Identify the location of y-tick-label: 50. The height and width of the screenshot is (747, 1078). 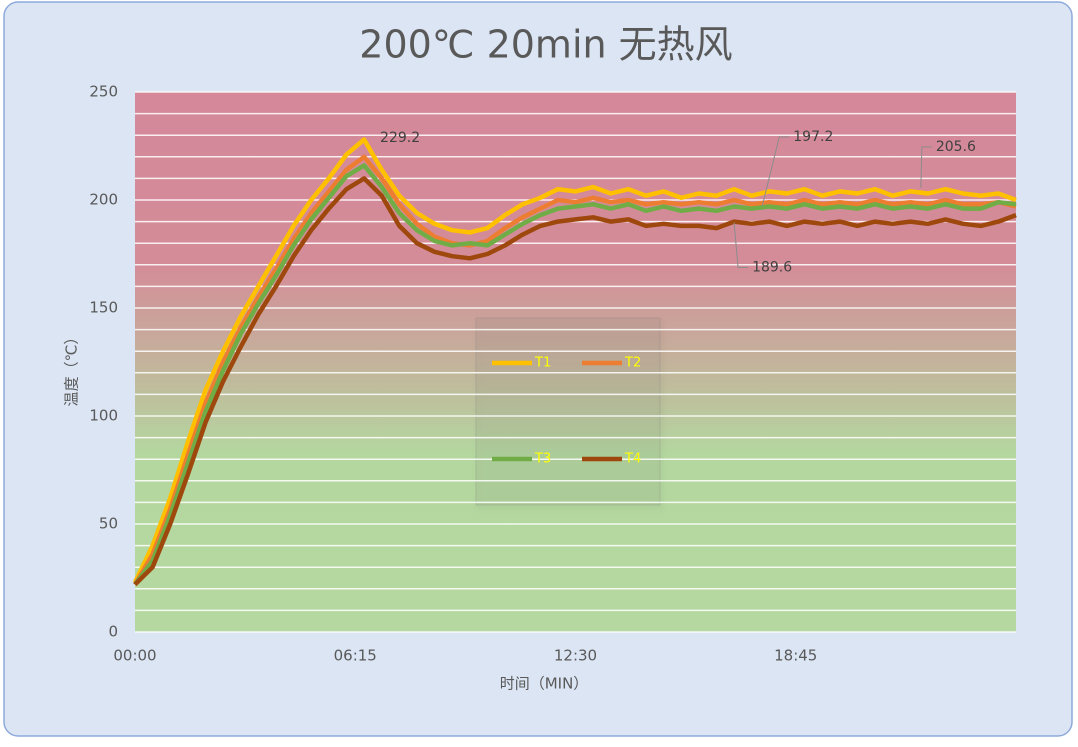
(108, 524).